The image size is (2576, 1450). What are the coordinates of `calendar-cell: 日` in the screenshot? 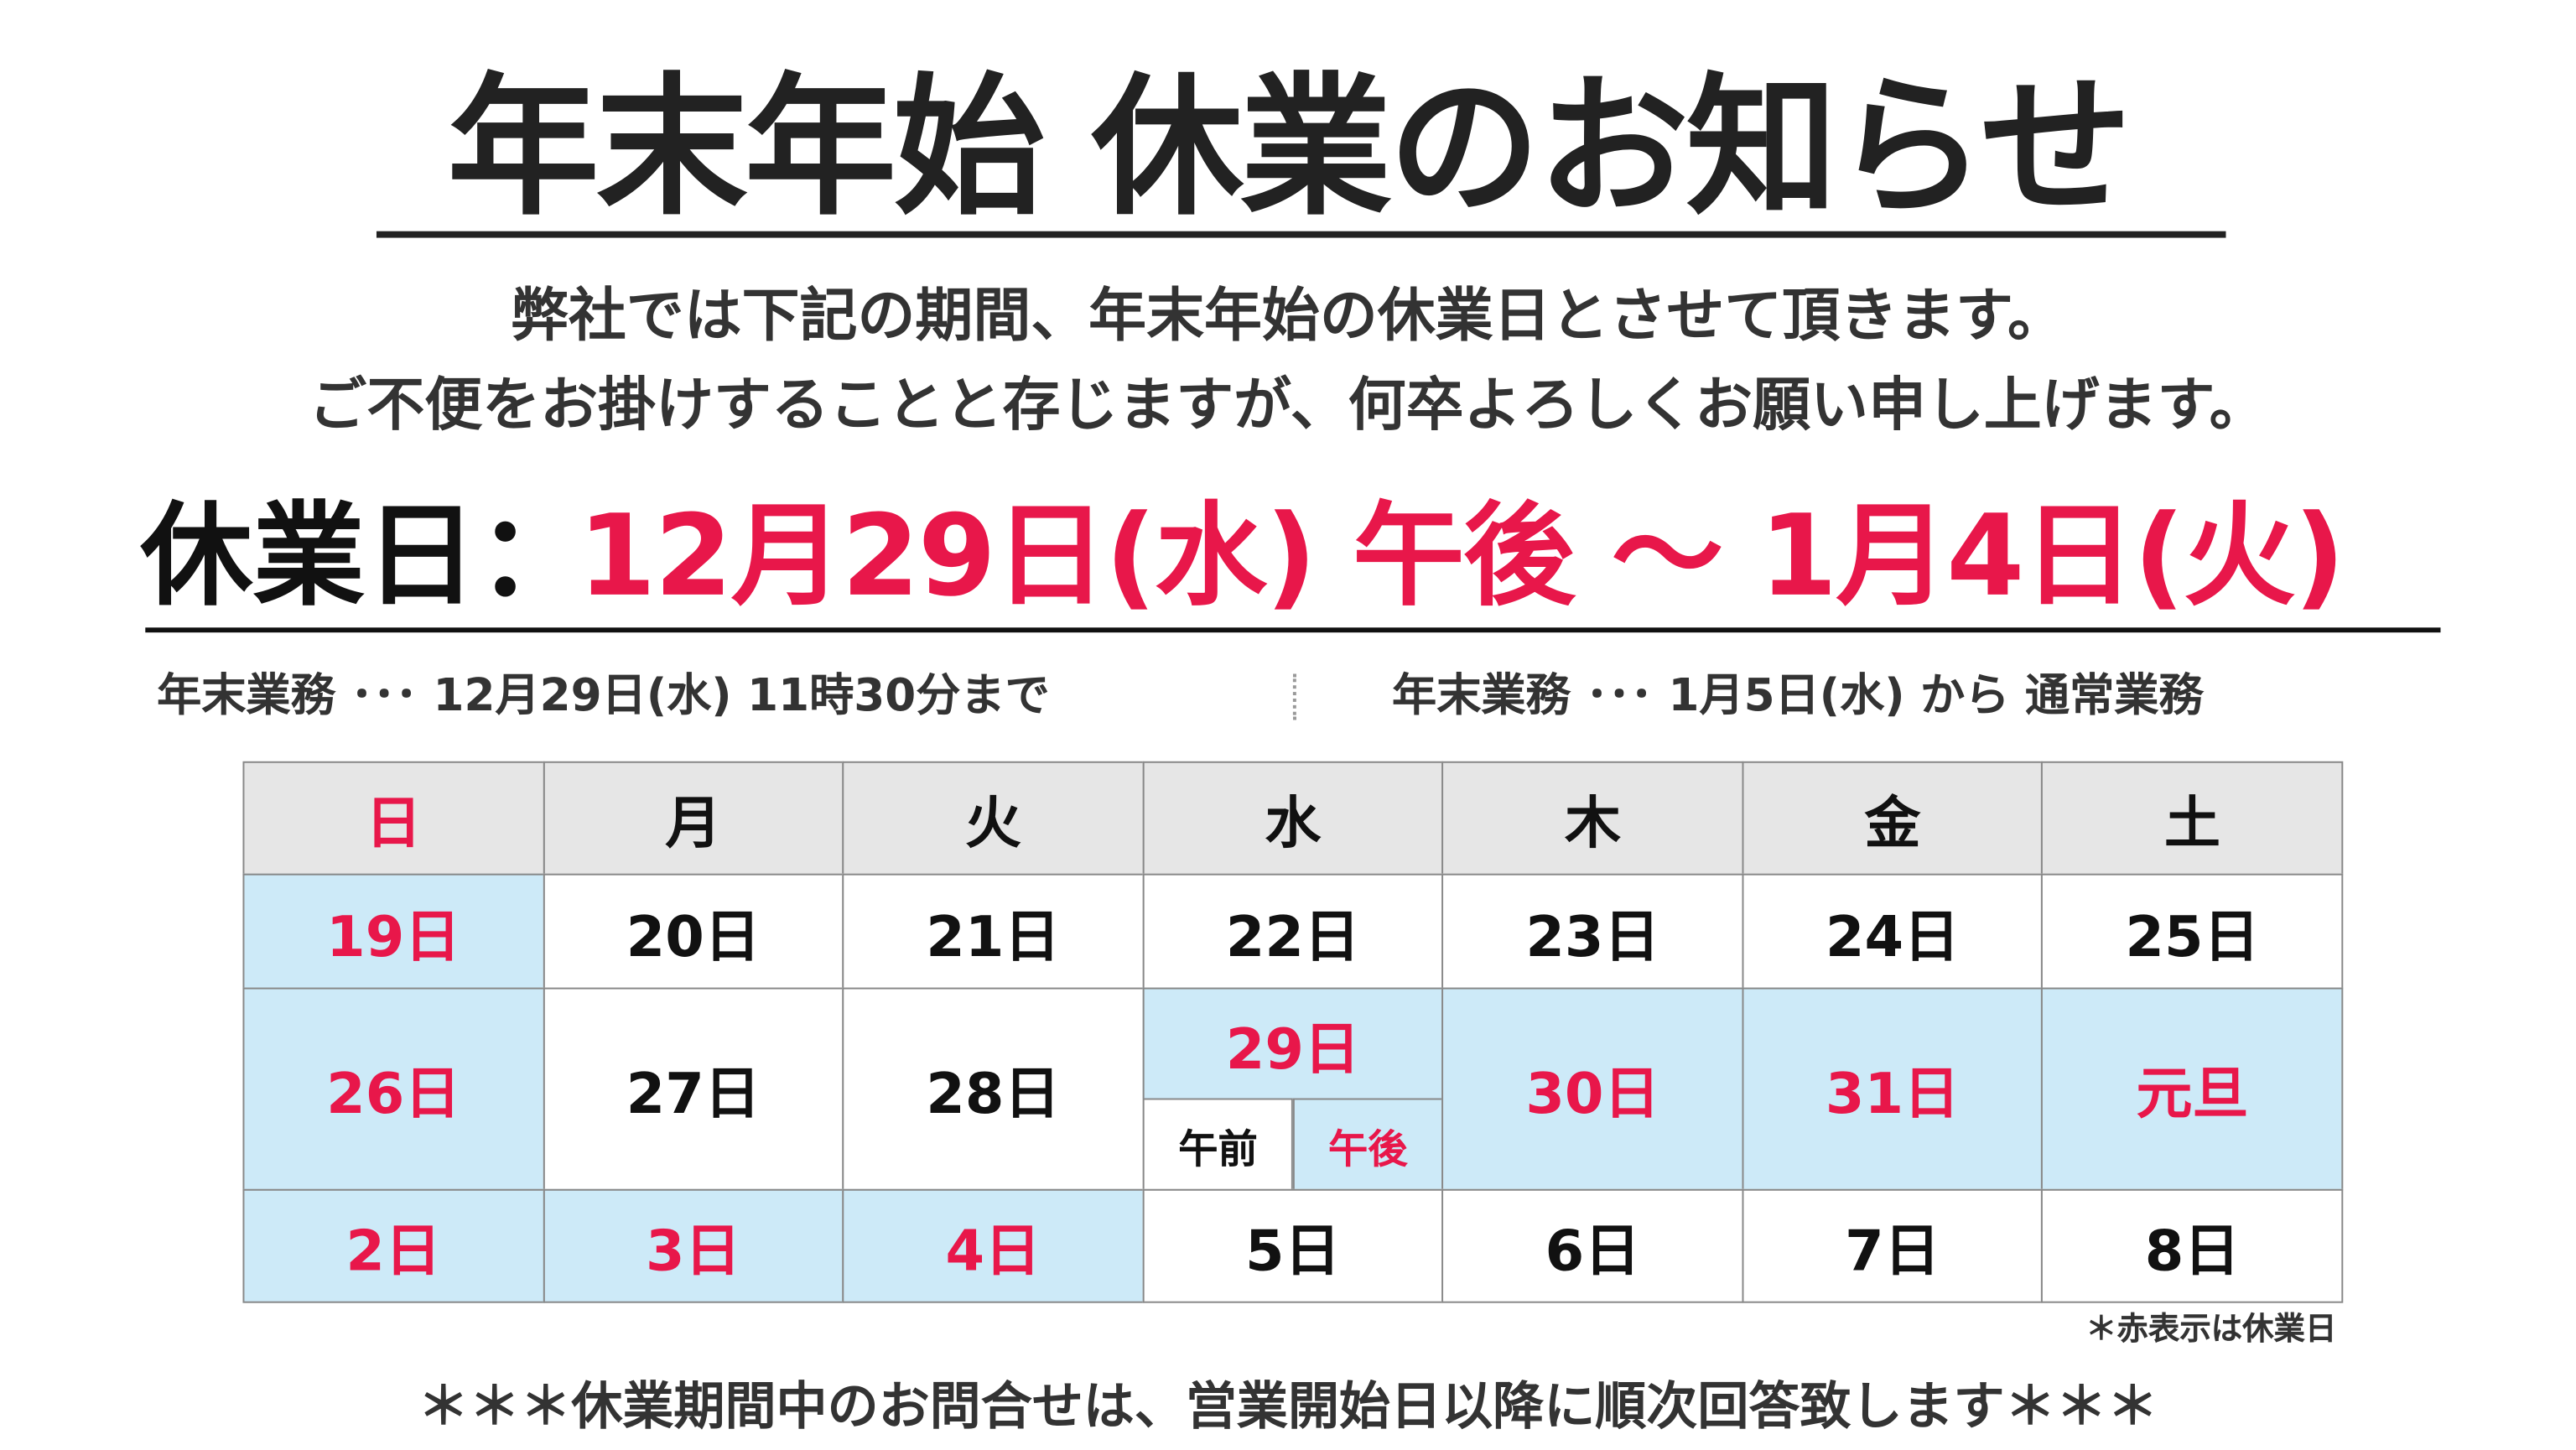 It's located at (393, 818).